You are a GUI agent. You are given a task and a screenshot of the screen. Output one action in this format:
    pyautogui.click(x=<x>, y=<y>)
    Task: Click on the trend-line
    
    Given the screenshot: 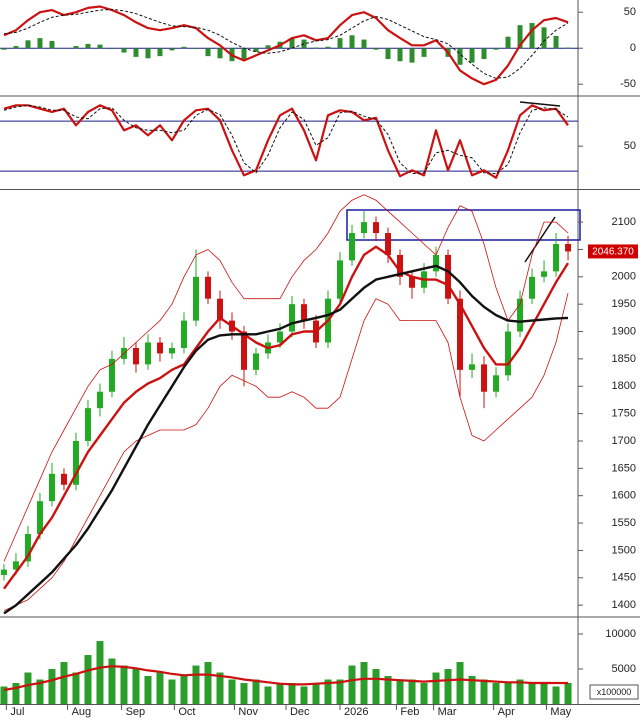 What is the action you would take?
    pyautogui.click(x=540, y=239)
    